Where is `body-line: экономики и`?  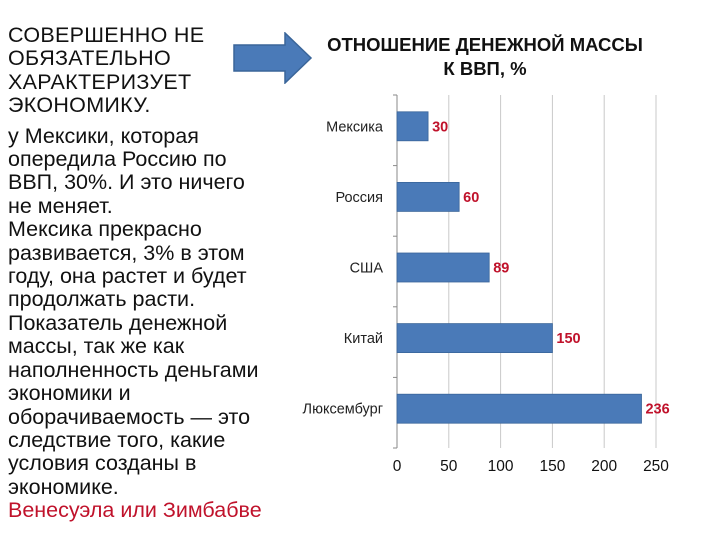 body-line: экономики и is located at coordinates (69, 393).